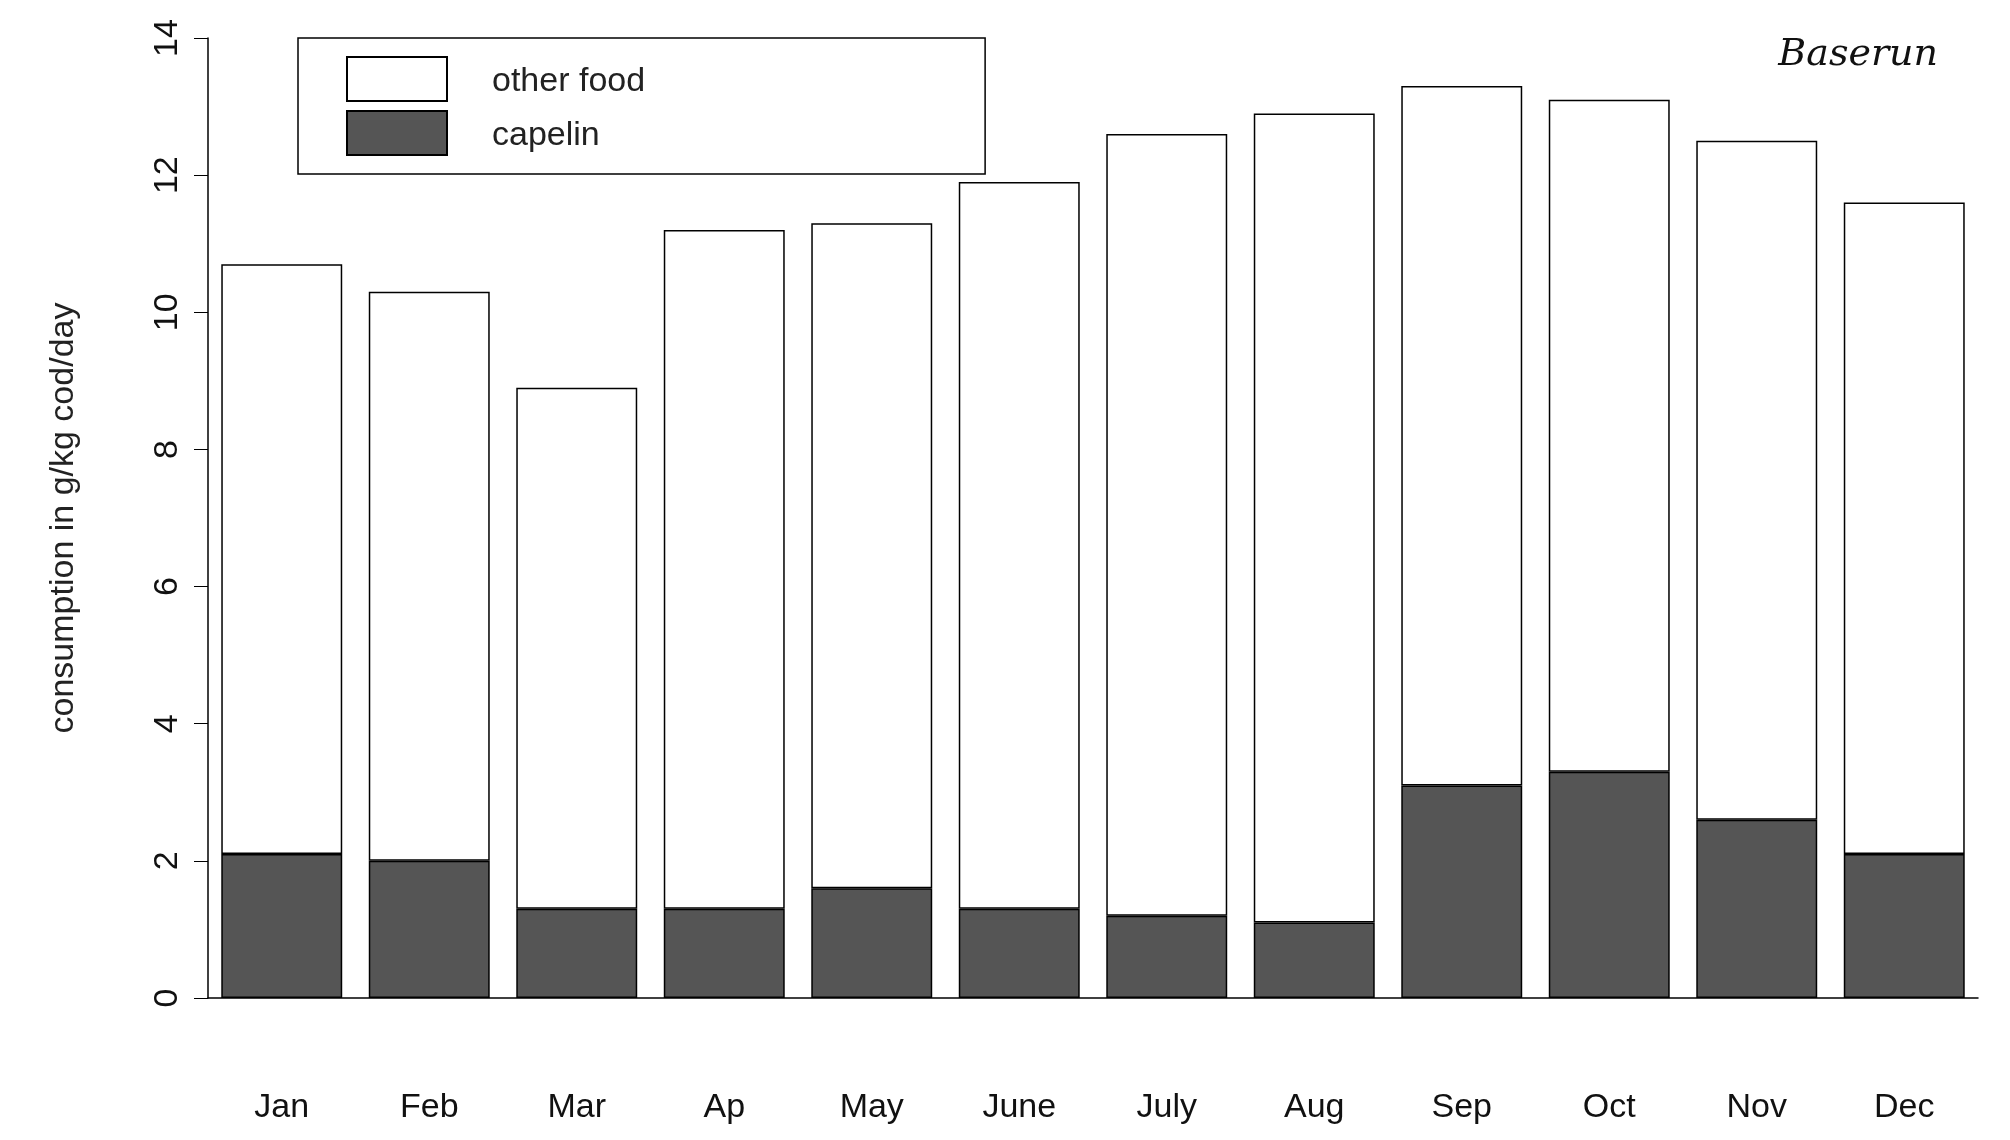  What do you see at coordinates (569, 79) in the screenshot?
I see `legend-label: other food` at bounding box center [569, 79].